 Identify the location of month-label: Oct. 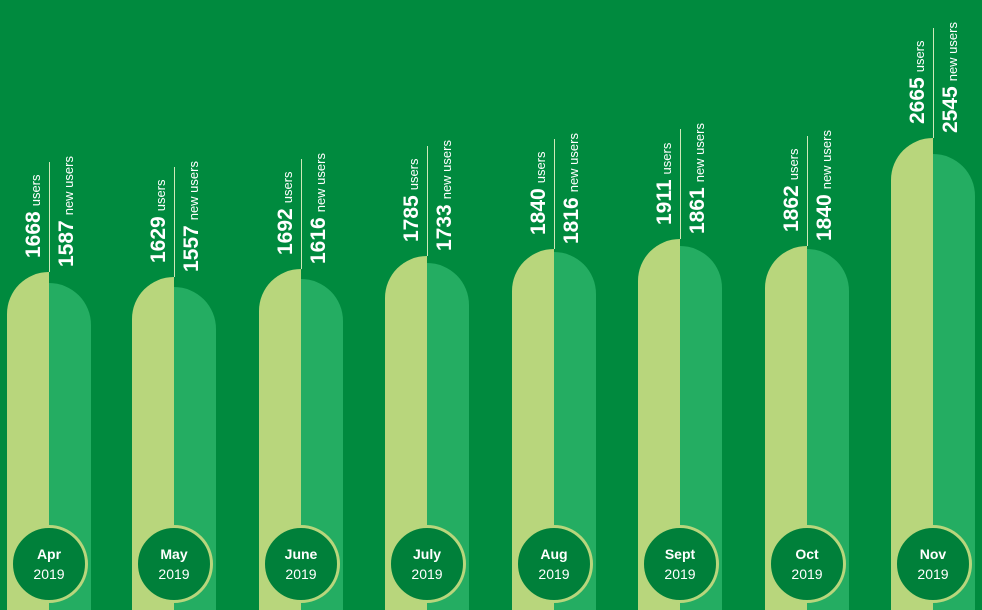
(807, 554).